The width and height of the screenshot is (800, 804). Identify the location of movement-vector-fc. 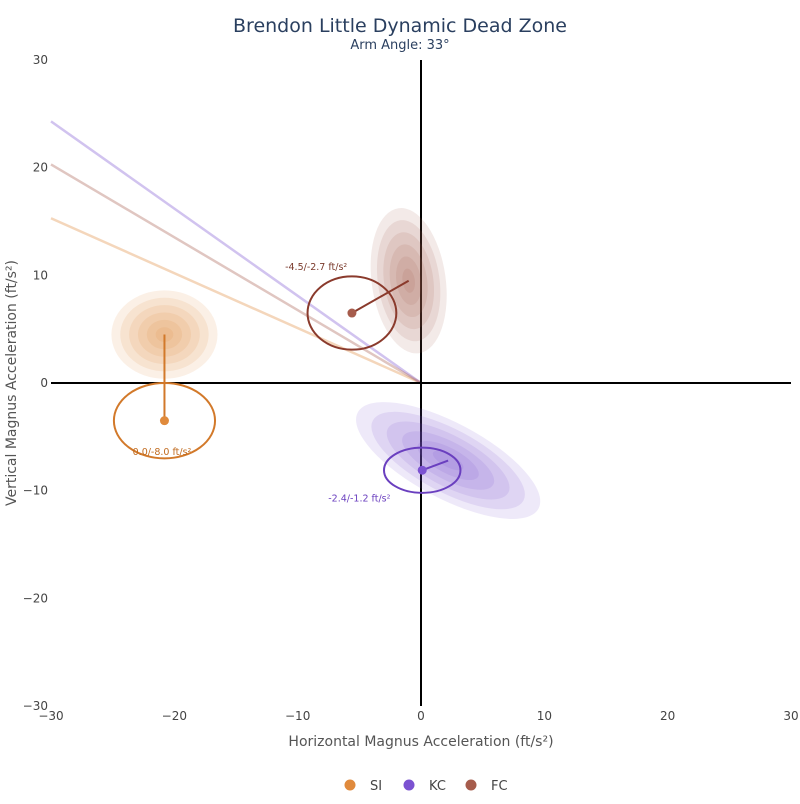
(380, 296).